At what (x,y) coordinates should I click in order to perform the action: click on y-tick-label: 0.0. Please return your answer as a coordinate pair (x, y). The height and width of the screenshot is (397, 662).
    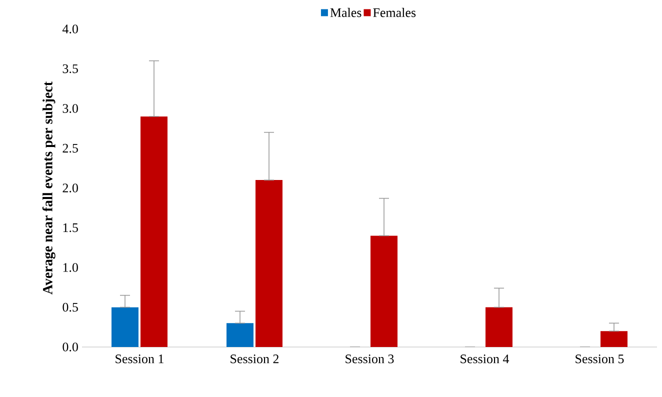
    Looking at the image, I should click on (70, 347).